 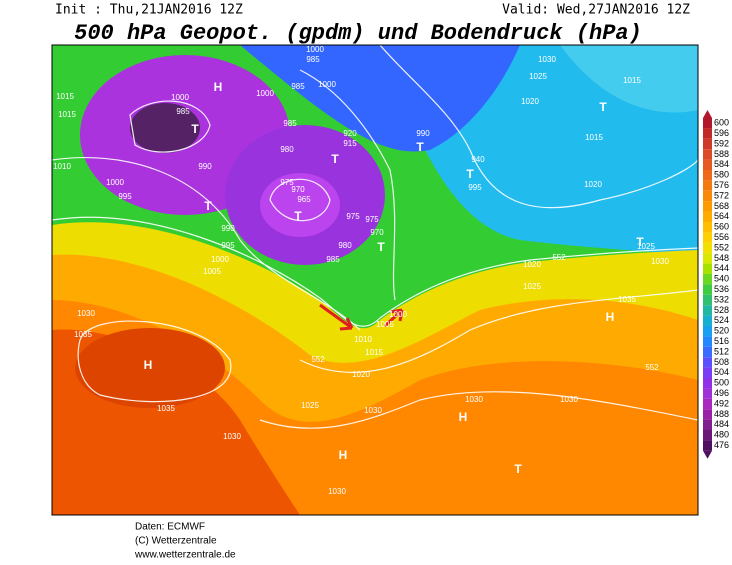 I want to click on isobar-label: 980, so click(x=287, y=149).